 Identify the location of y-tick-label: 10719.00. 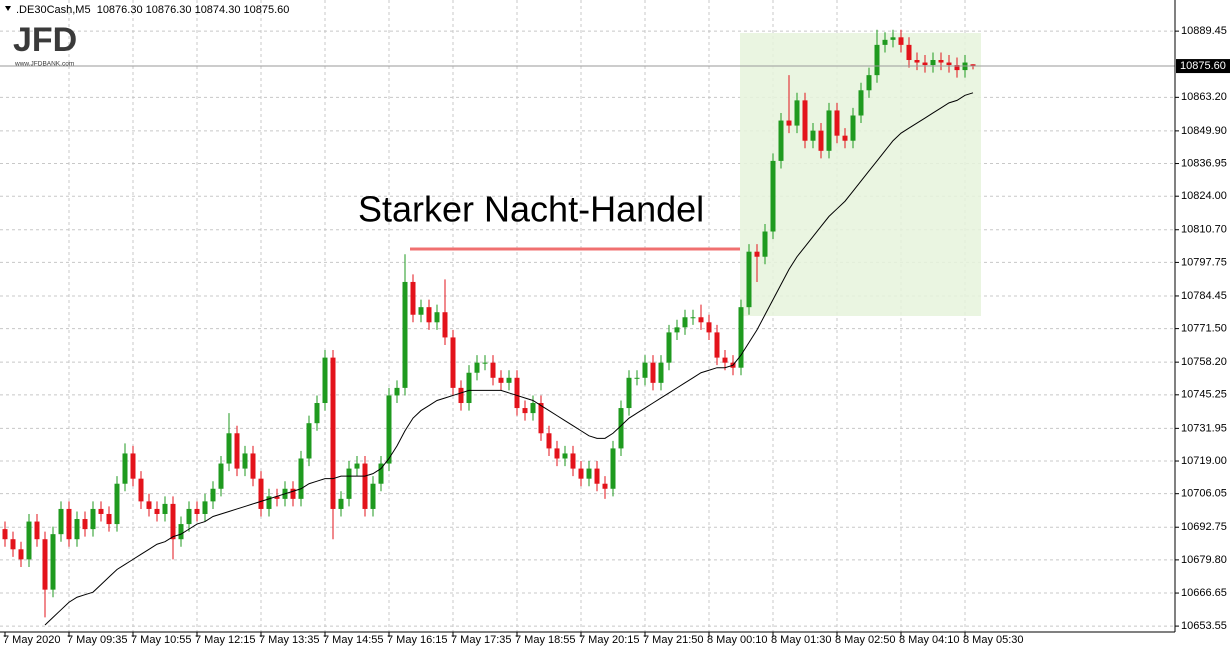
(1204, 461).